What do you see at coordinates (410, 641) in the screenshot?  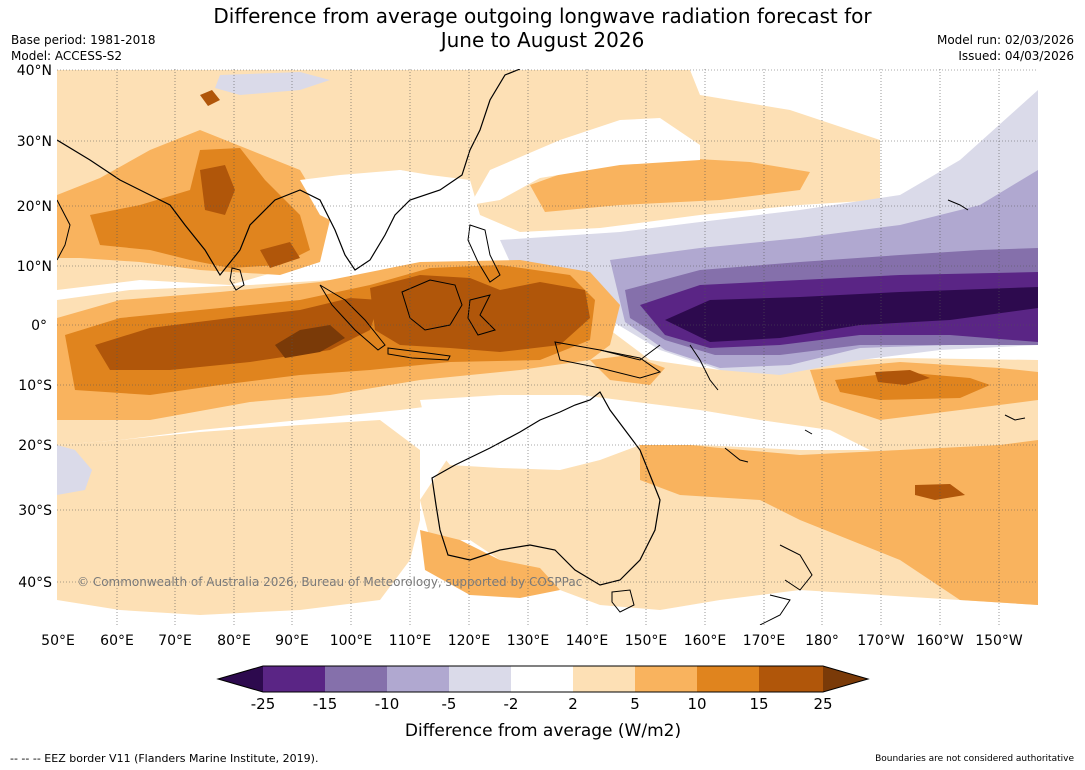 I see `lon-label: 110°E` at bounding box center [410, 641].